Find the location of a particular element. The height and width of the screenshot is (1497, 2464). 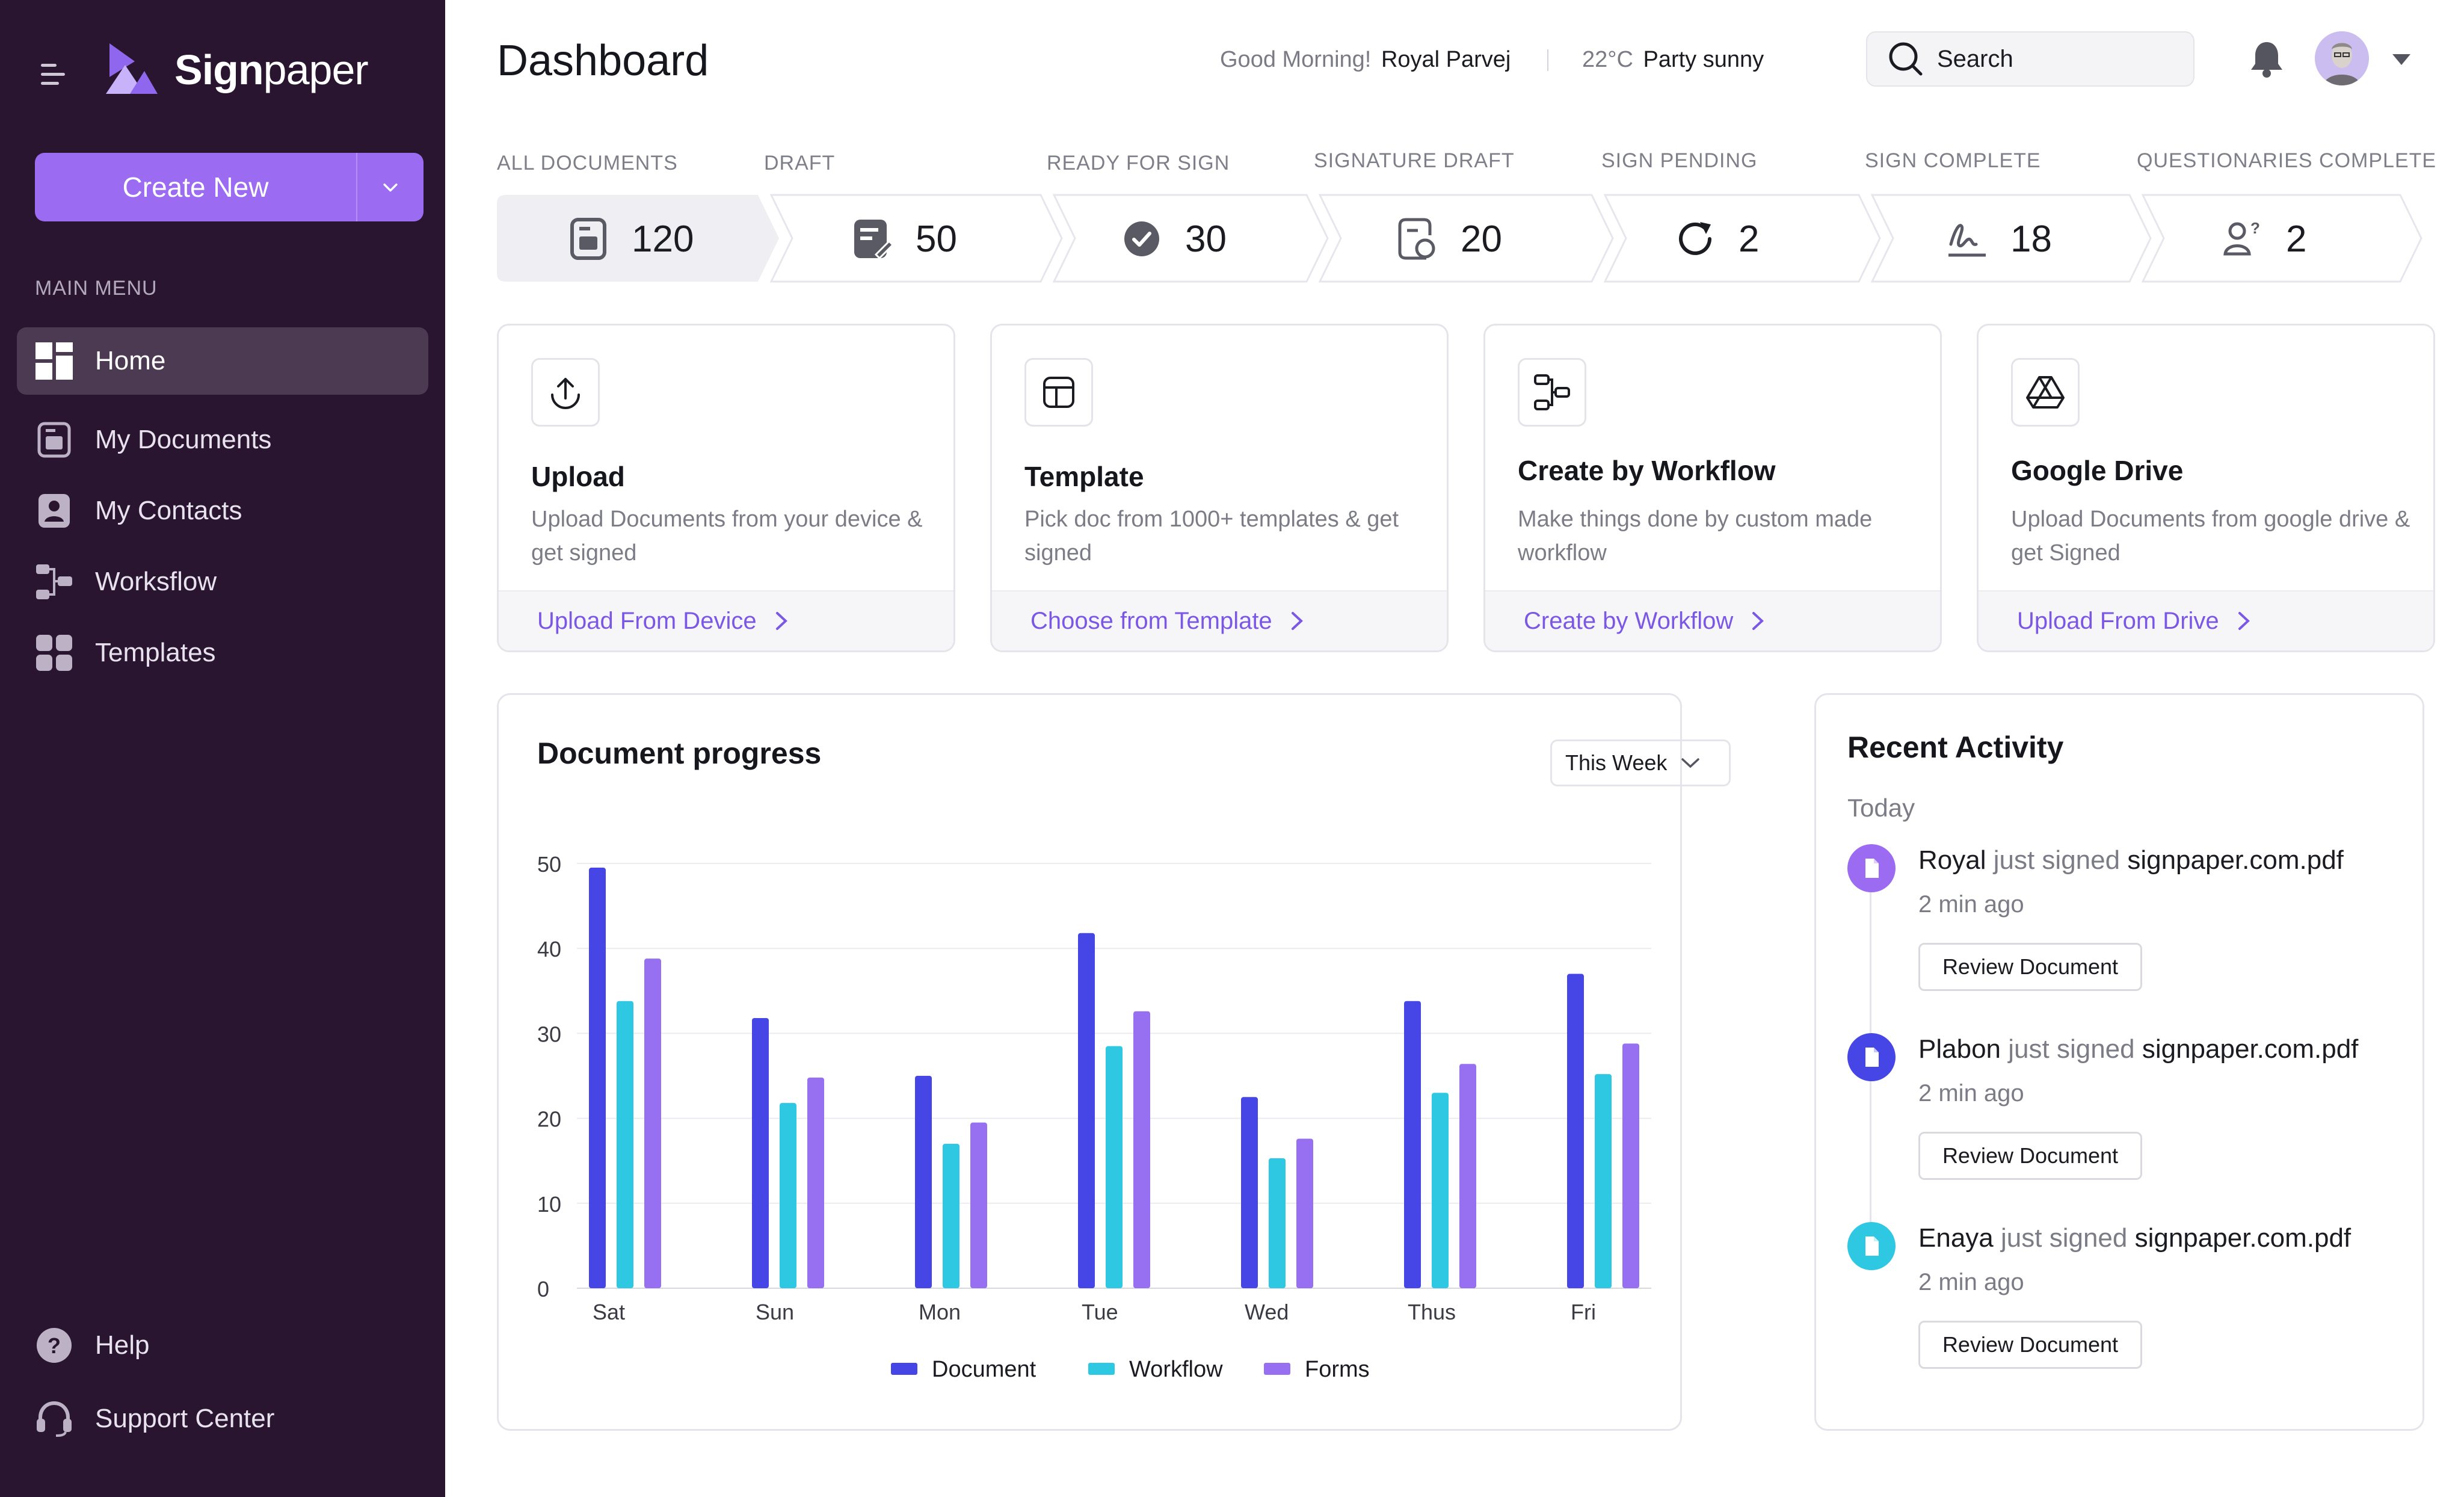

status-signature-draft: 20 is located at coordinates (1448, 239).